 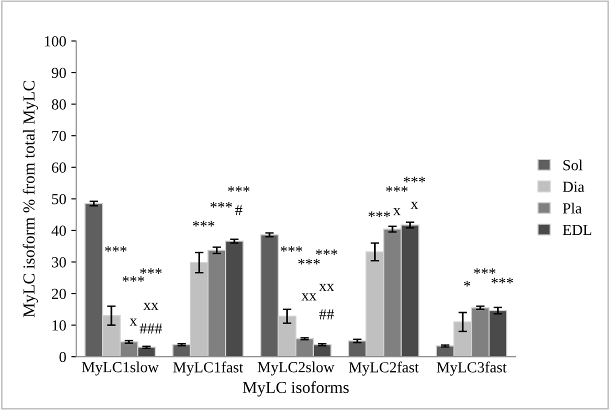 What do you see at coordinates (296, 369) in the screenshot?
I see `x-tick-label: MyLC2slow` at bounding box center [296, 369].